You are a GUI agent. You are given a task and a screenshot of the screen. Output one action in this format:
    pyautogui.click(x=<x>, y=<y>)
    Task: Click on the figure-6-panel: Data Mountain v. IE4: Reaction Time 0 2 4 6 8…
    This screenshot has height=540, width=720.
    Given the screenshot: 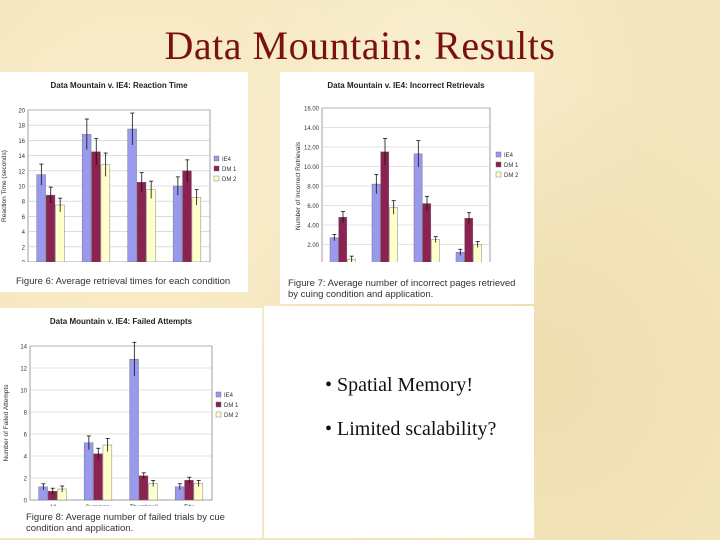 What is the action you would take?
    pyautogui.click(x=124, y=182)
    